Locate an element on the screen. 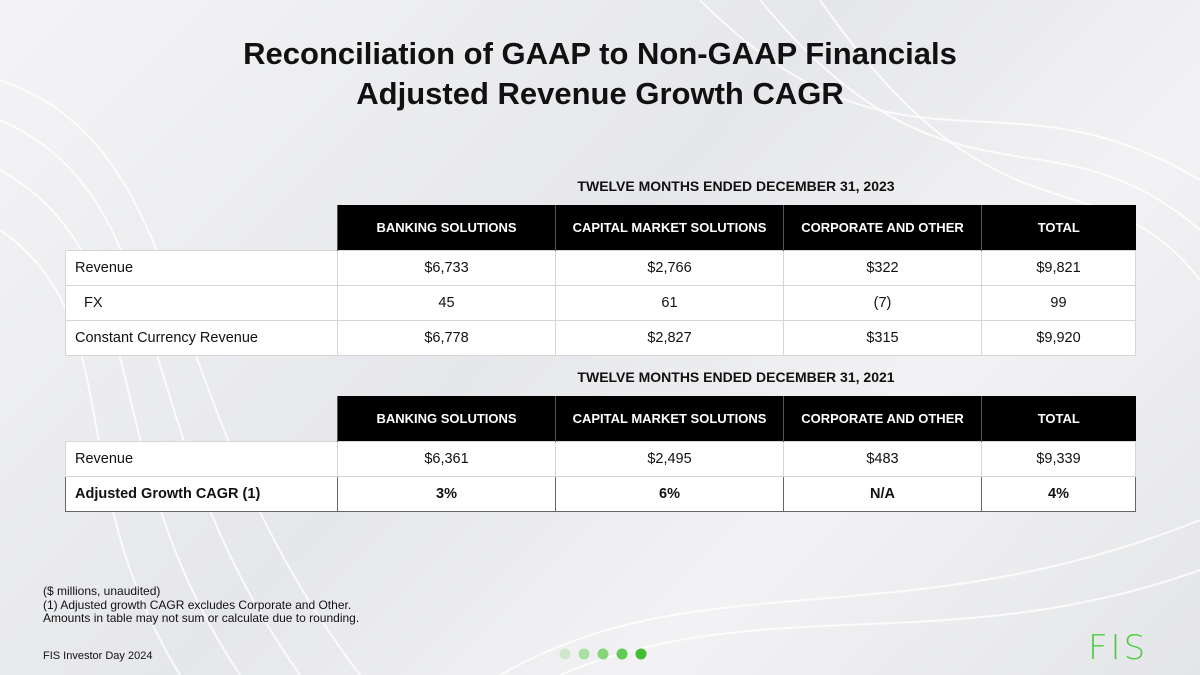 This screenshot has height=675, width=1200. cell: 4% is located at coordinates (1058, 494).